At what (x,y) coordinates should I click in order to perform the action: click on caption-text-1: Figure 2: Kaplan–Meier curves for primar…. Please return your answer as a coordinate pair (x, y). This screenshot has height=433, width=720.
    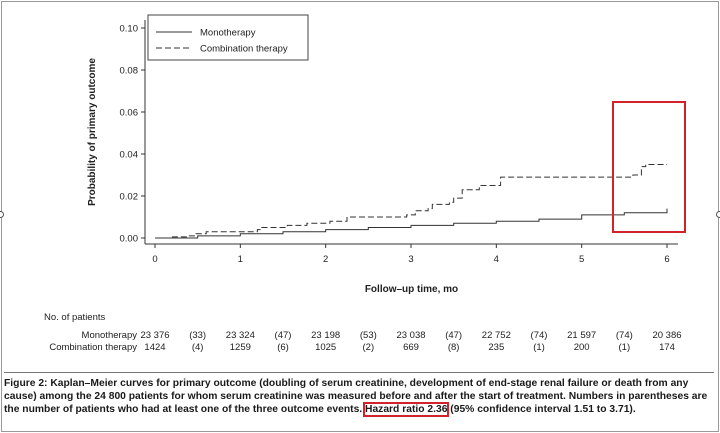
    Looking at the image, I should click on (356, 397).